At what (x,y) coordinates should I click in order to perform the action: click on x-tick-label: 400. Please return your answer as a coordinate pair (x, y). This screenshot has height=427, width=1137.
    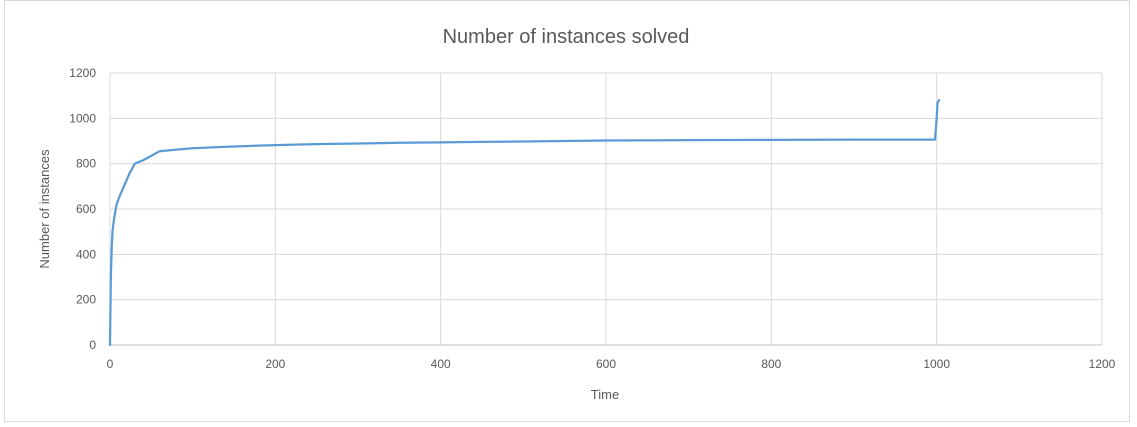
    Looking at the image, I should click on (441, 364).